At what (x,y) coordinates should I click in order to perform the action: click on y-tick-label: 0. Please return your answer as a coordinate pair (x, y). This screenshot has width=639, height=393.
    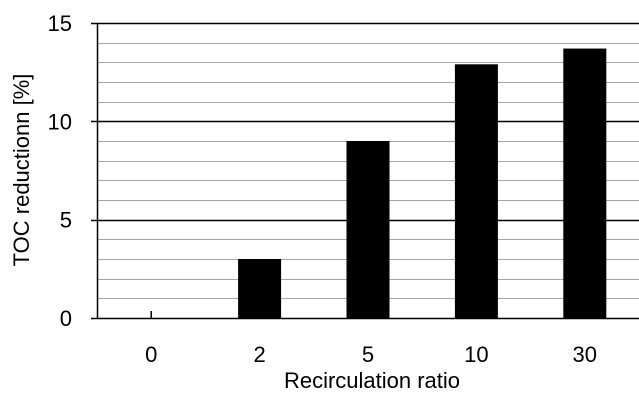
    Looking at the image, I should click on (66, 318).